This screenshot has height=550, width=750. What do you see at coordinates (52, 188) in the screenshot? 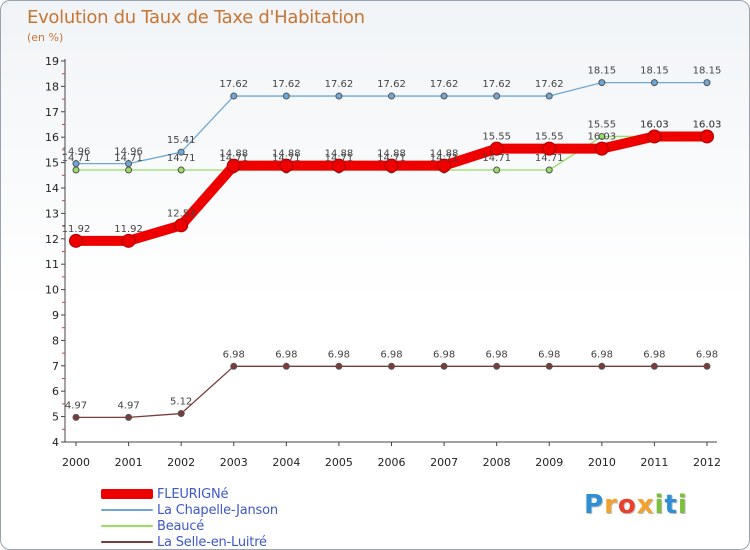
I see `y-tick-label: 14` at bounding box center [52, 188].